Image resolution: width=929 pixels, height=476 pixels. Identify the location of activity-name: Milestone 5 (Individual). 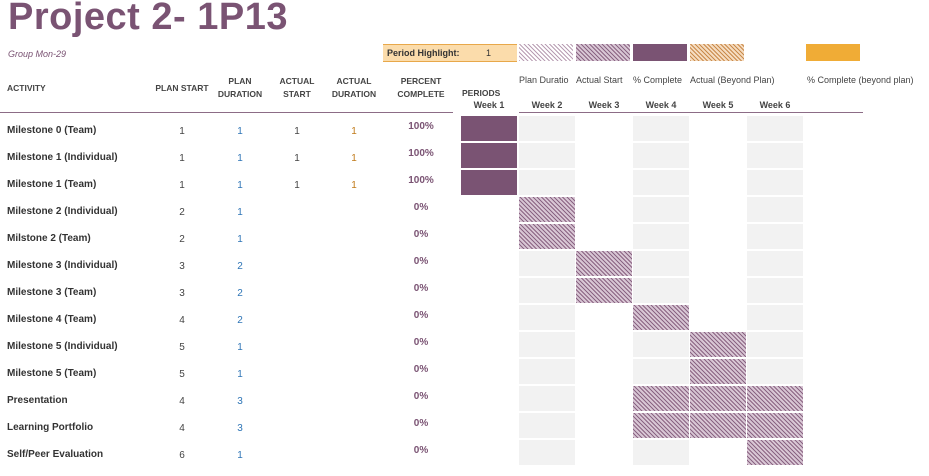
(62, 346).